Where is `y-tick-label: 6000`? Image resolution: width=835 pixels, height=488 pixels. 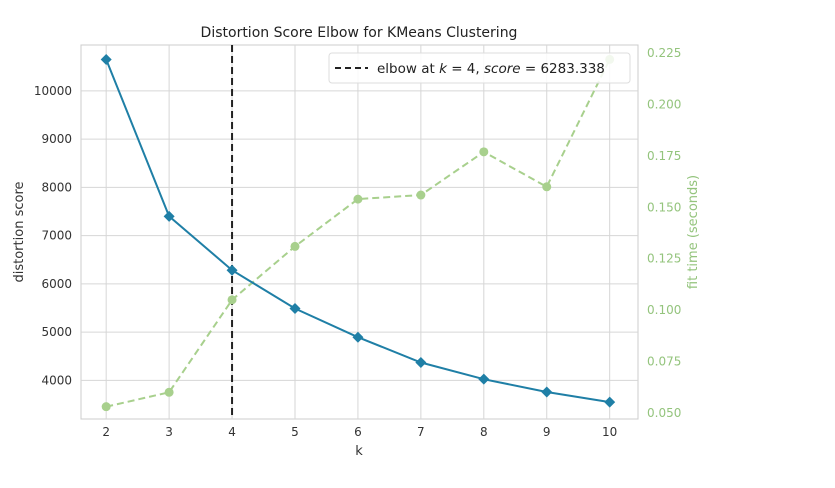
y-tick-label: 6000 is located at coordinates (56, 284).